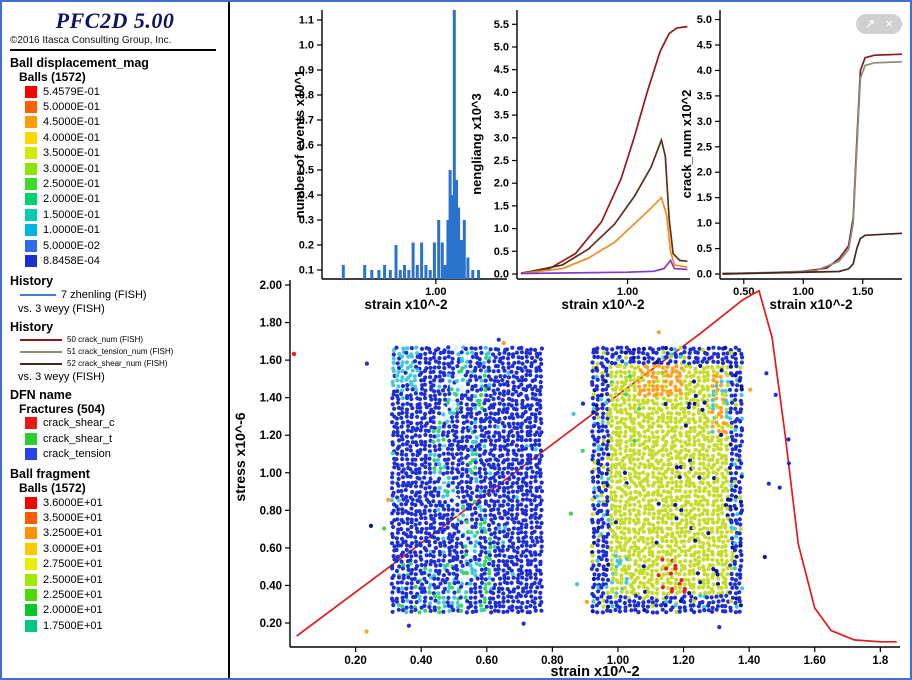  What do you see at coordinates (501, 184) in the screenshot?
I see `svg-text: 2.0` at bounding box center [501, 184].